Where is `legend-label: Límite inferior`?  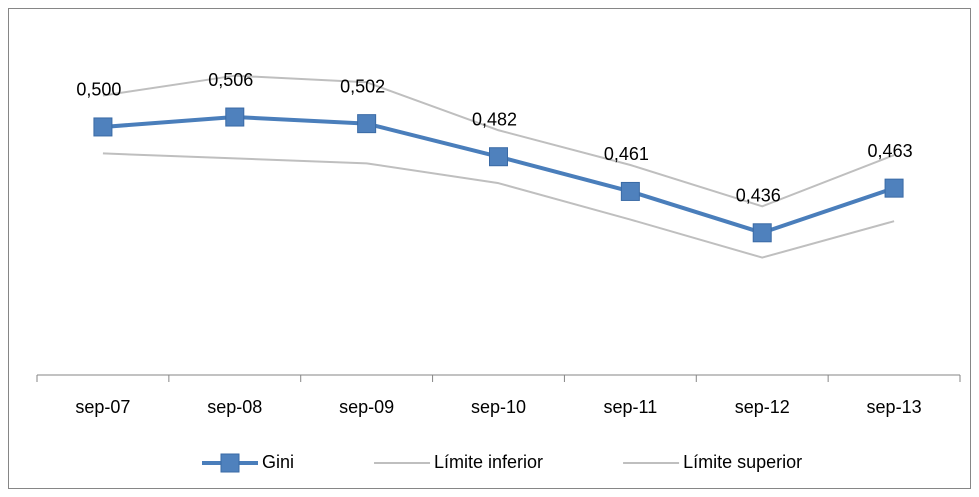
legend-label: Límite inferior is located at coordinates (488, 462).